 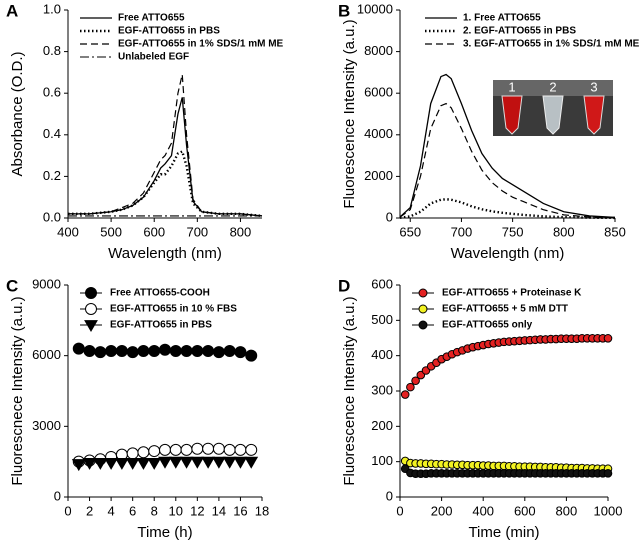 What do you see at coordinates (132, 510) in the screenshot?
I see `x-tick-label: 6` at bounding box center [132, 510].